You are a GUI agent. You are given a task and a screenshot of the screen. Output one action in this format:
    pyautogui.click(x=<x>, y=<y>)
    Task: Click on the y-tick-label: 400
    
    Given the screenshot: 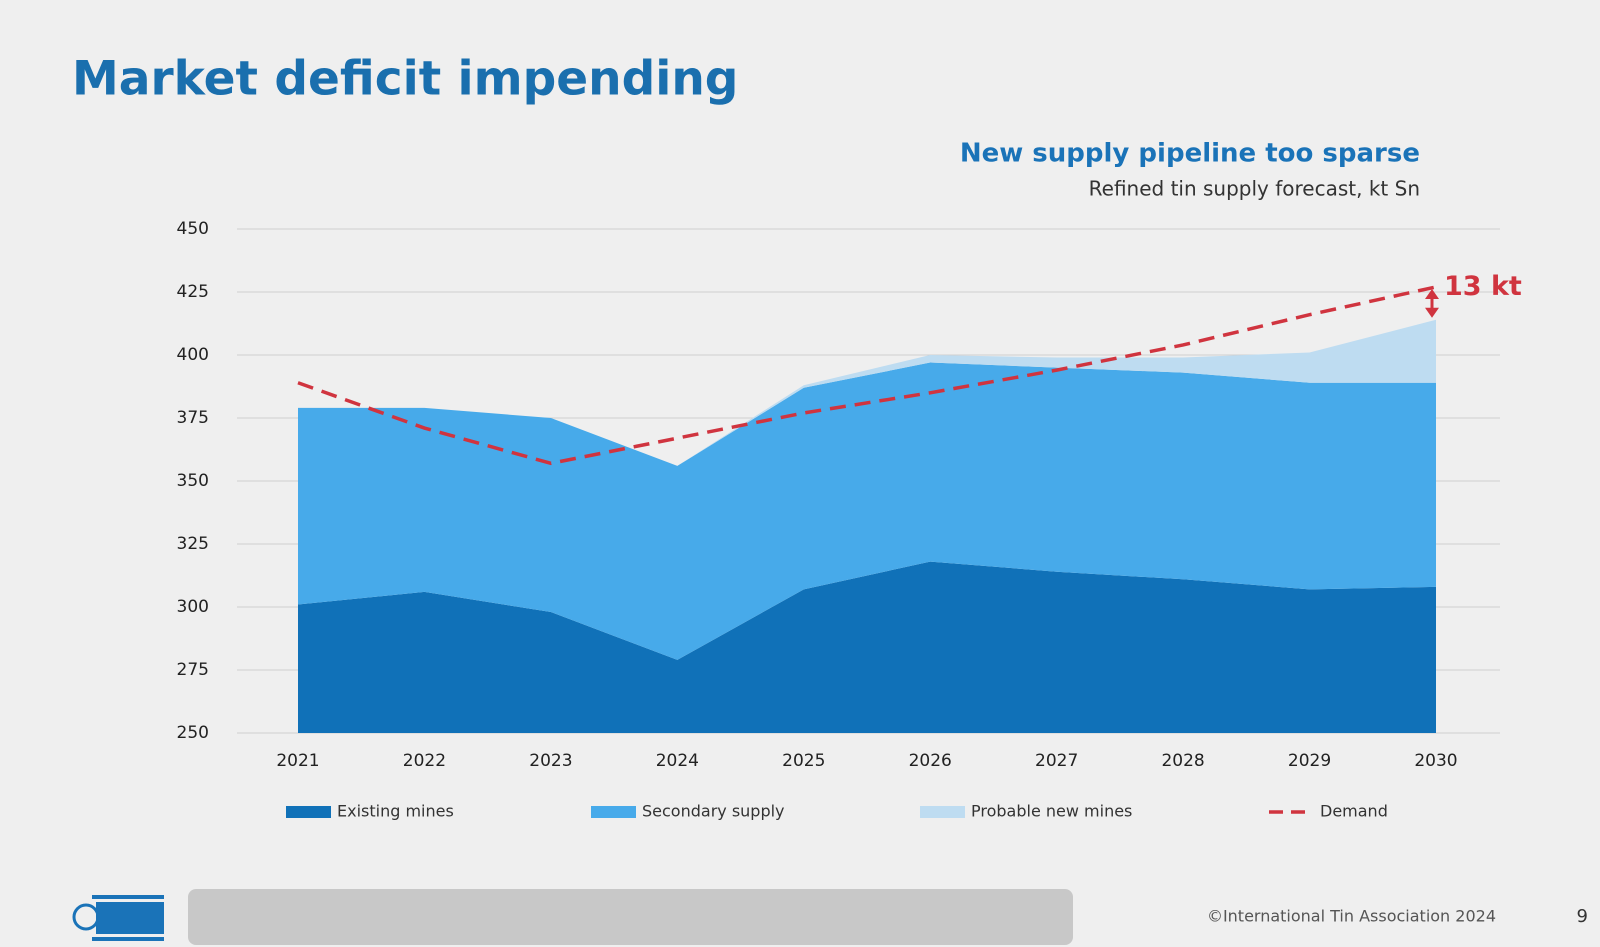 What is the action you would take?
    pyautogui.click(x=193, y=355)
    